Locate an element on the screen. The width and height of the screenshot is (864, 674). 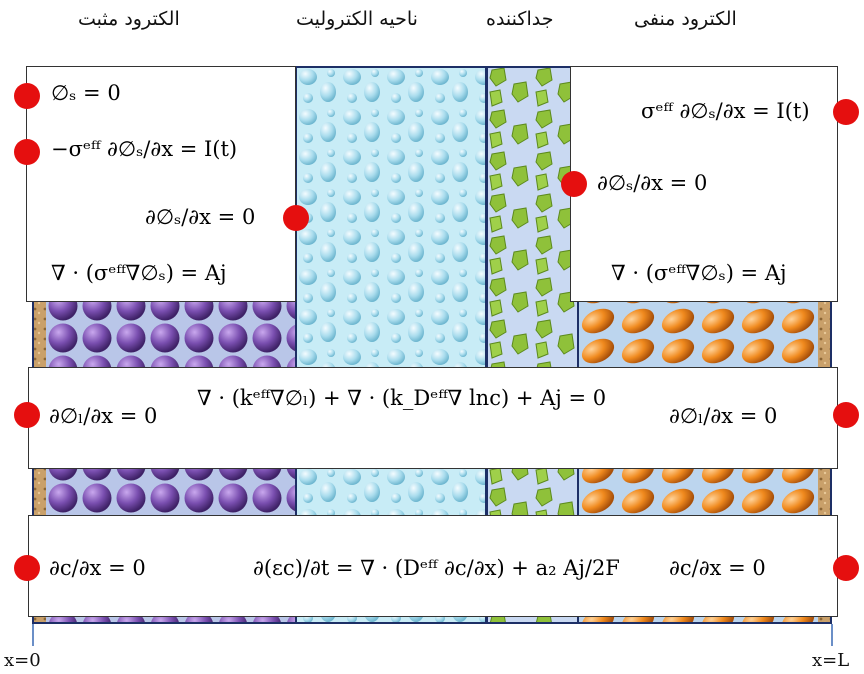
tick-right is located at coordinates (832, 635).